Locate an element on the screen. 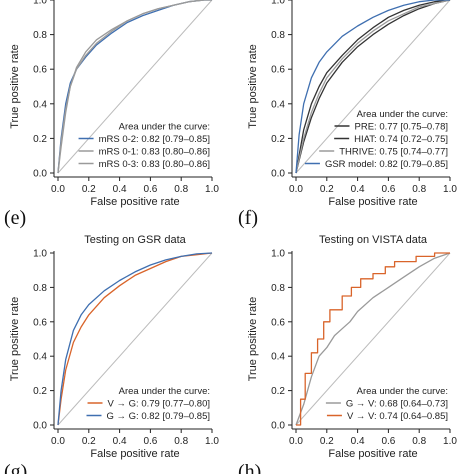  panel-label-g: (g) is located at coordinates (15, 467).